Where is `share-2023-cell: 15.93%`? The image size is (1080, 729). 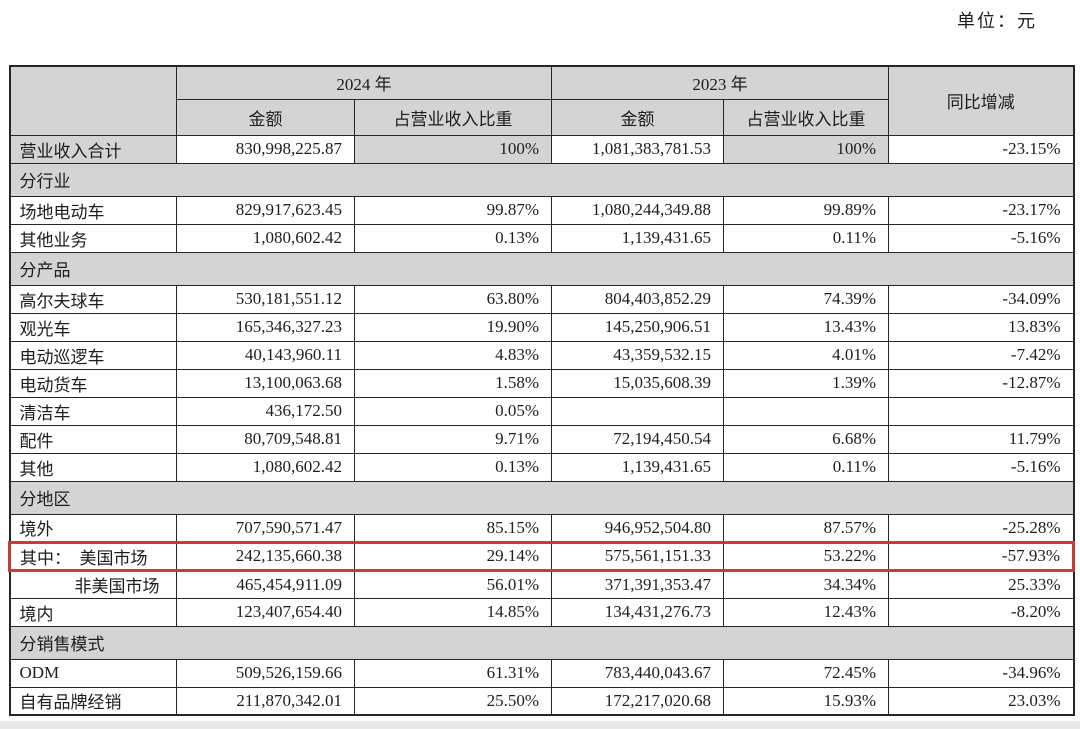
share-2023-cell: 15.93% is located at coordinates (806, 701).